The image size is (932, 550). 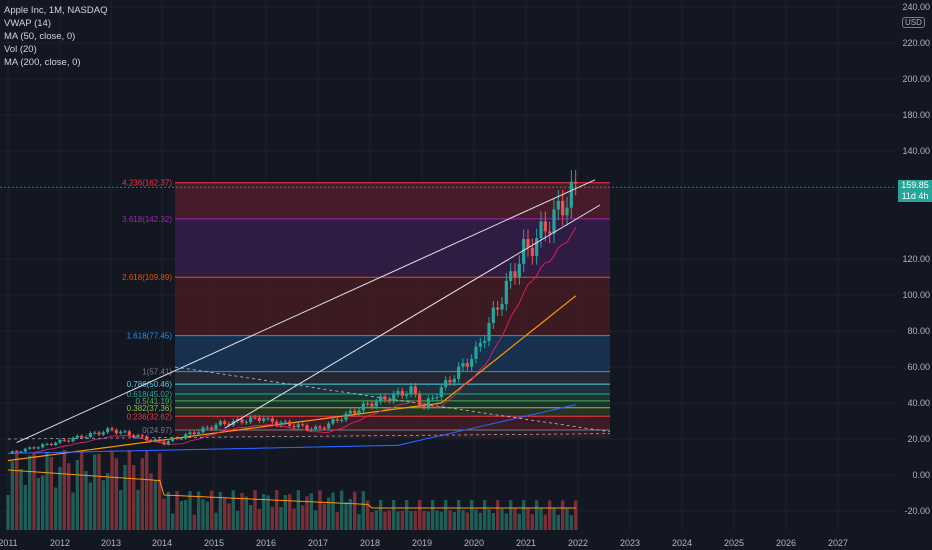 I want to click on time-tick-label: 2023, so click(x=630, y=543).